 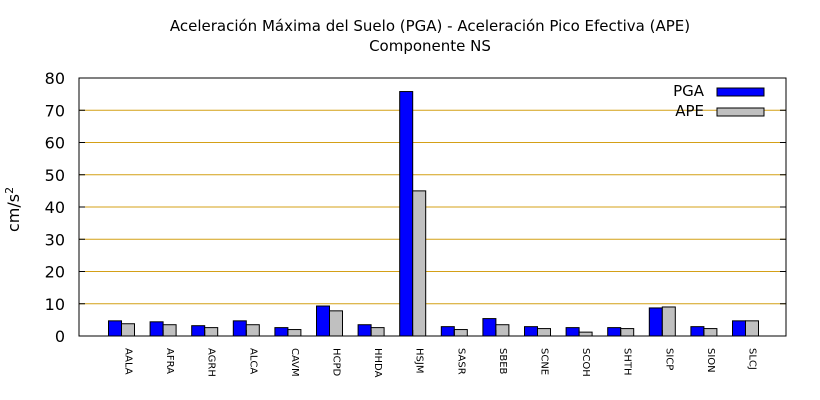 I want to click on bar-pga-cavm, so click(x=281, y=332).